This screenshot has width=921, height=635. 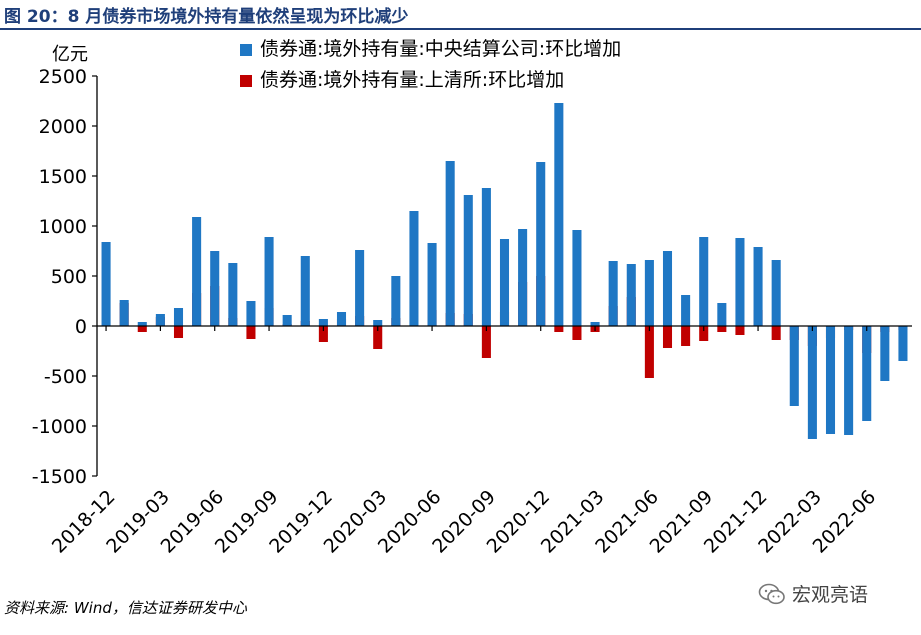 I want to click on y-tick-label: 1000, so click(x=63, y=227).